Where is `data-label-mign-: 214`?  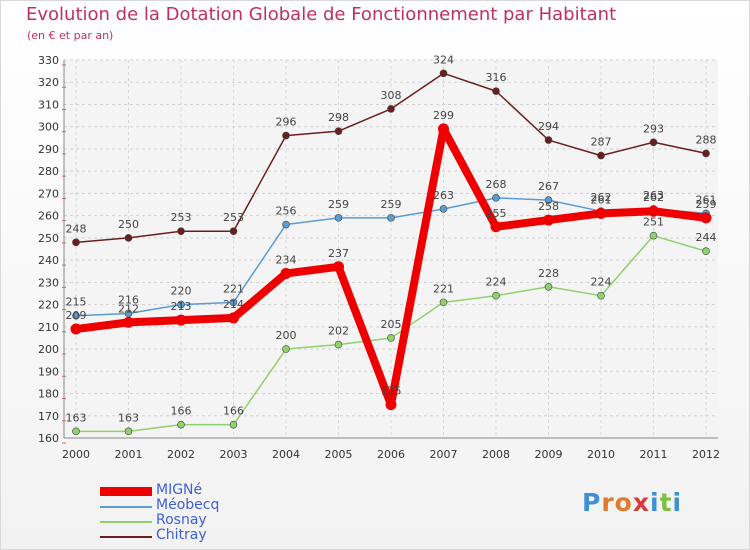
data-label-mign-: 214 is located at coordinates (233, 304).